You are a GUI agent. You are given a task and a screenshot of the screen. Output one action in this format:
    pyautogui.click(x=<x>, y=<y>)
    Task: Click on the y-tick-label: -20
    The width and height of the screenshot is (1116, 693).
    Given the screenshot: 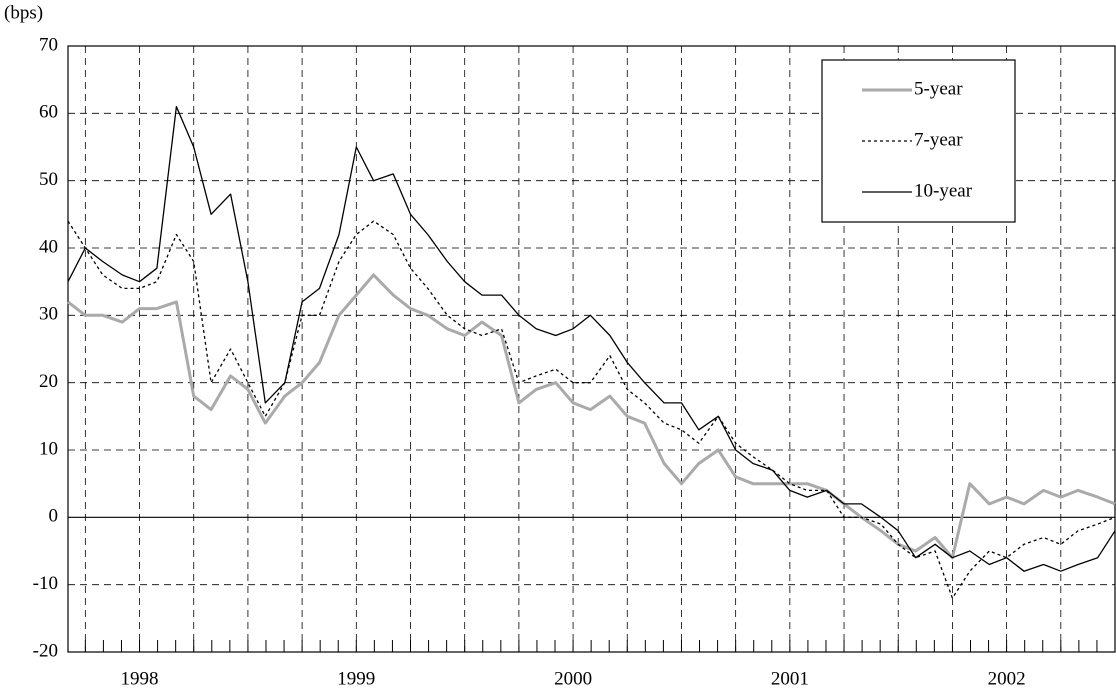 What is the action you would take?
    pyautogui.click(x=45, y=650)
    